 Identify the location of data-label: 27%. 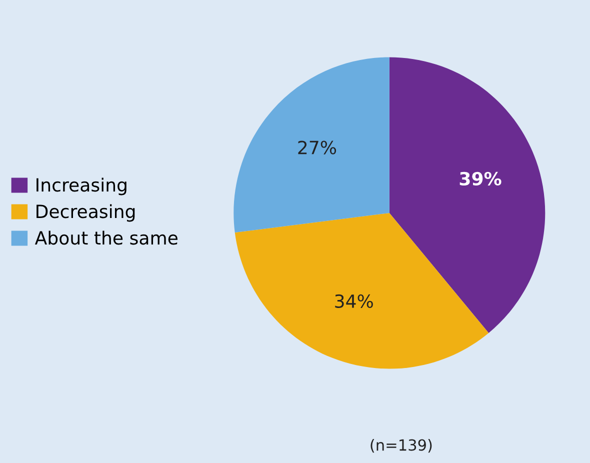
(317, 147).